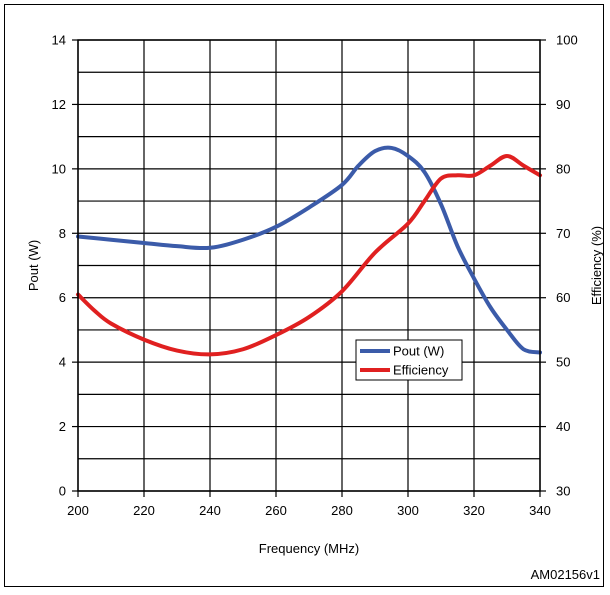 The width and height of the screenshot is (610, 595). I want to click on legend-label-pout: Pout (W), so click(418, 351).